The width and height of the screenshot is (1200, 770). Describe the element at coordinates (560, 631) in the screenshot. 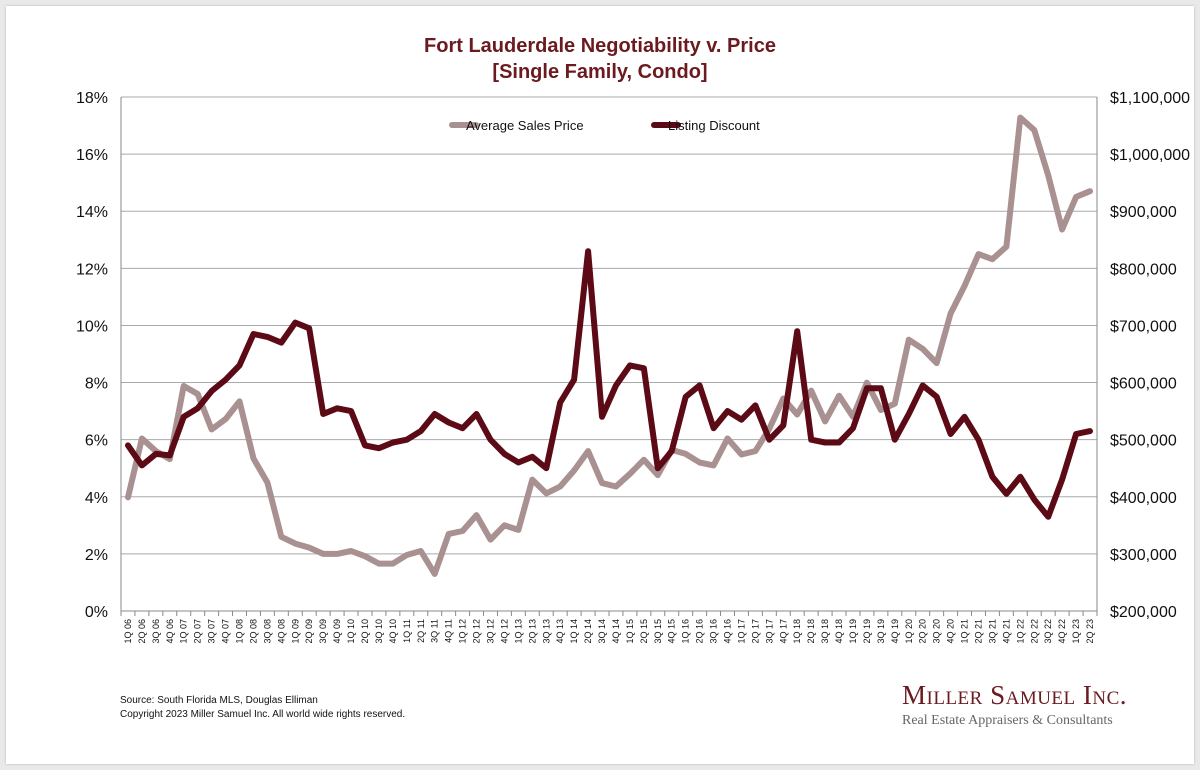

I see `x-tick-label: 4Q 13` at that location.